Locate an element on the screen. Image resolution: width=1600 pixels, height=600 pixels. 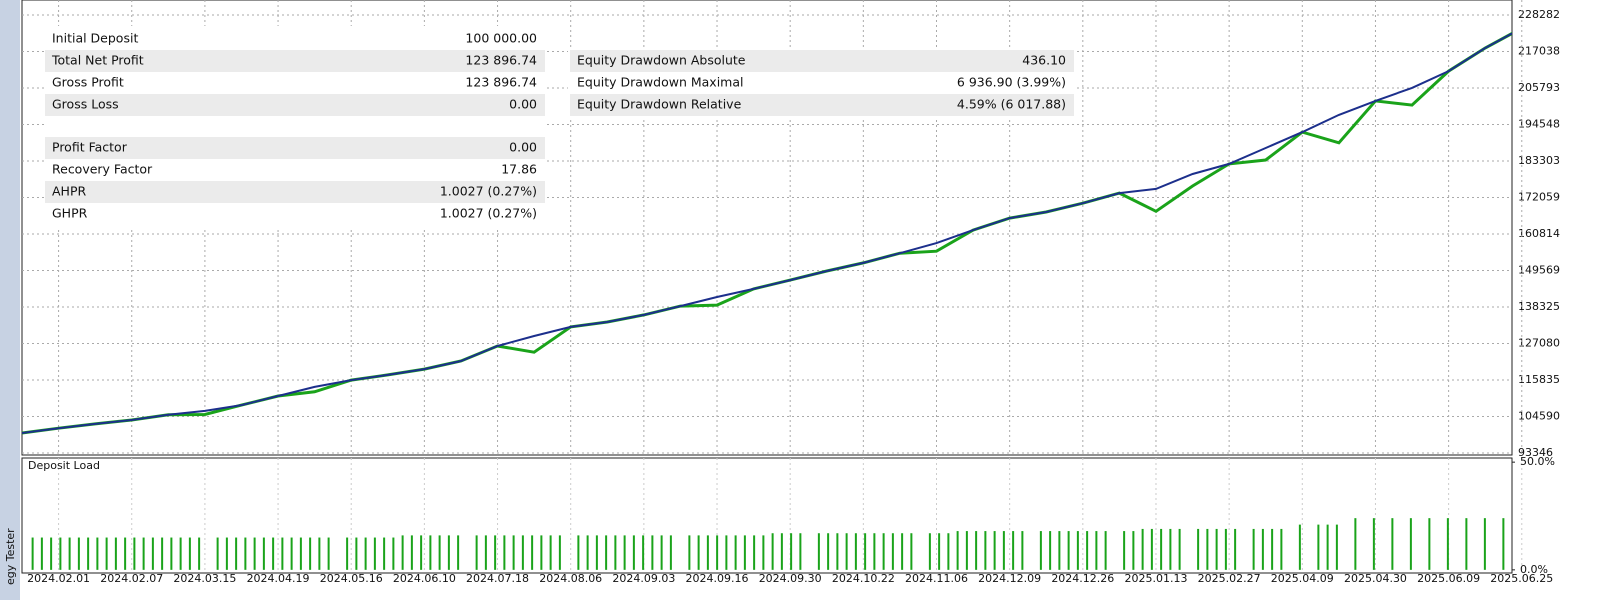
x-tick-label: 2025.01.13 is located at coordinates (1155, 578).